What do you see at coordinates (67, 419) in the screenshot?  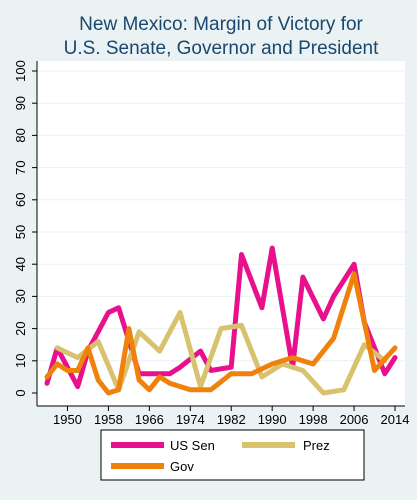 I see `x-tick-label: 1950` at bounding box center [67, 419].